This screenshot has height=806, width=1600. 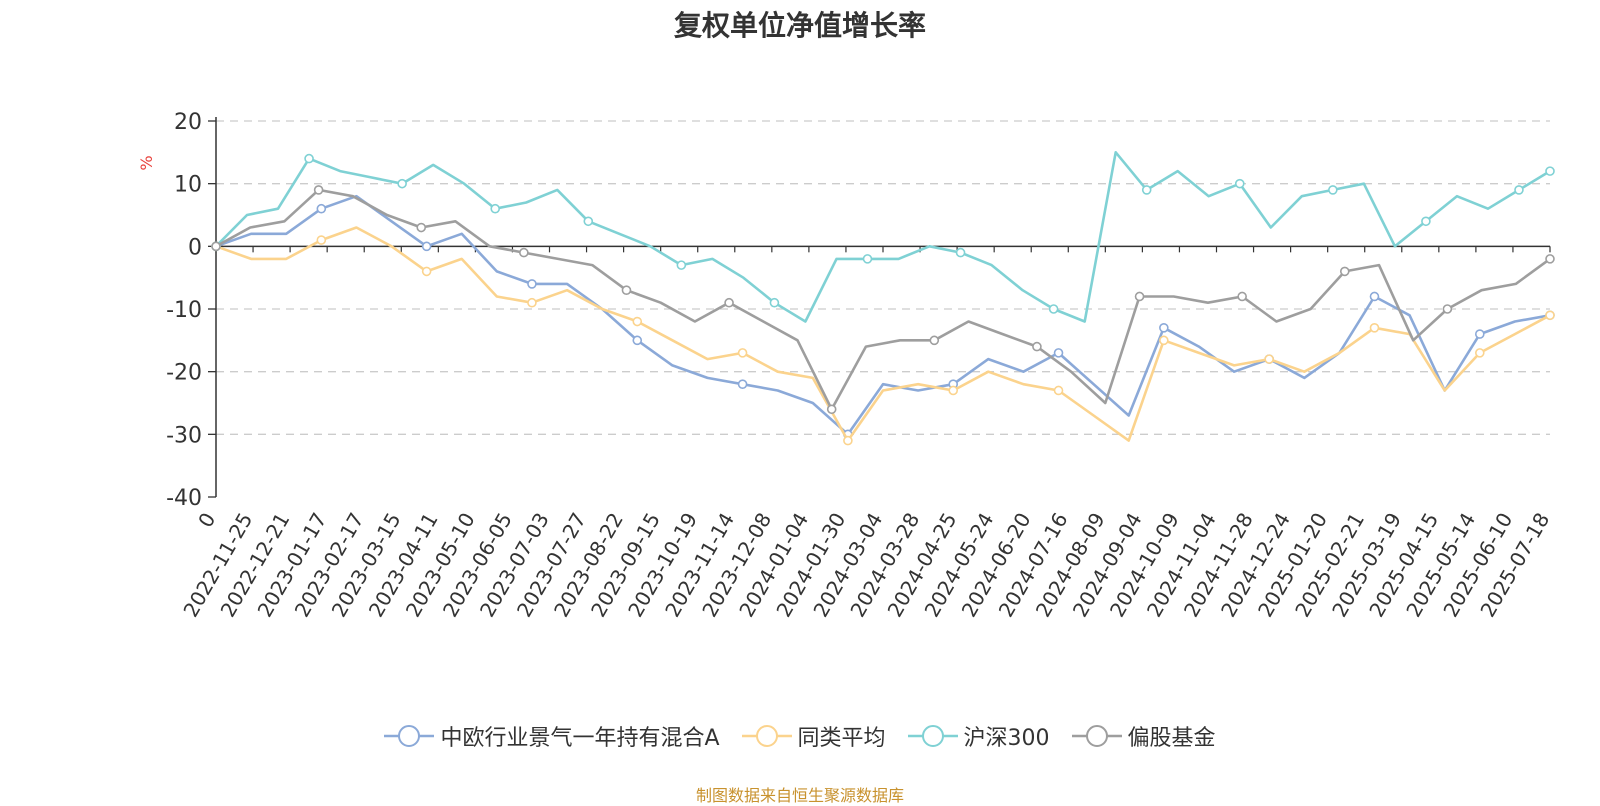 What do you see at coordinates (195, 247) in the screenshot?
I see `y-tick-label: 0` at bounding box center [195, 247].